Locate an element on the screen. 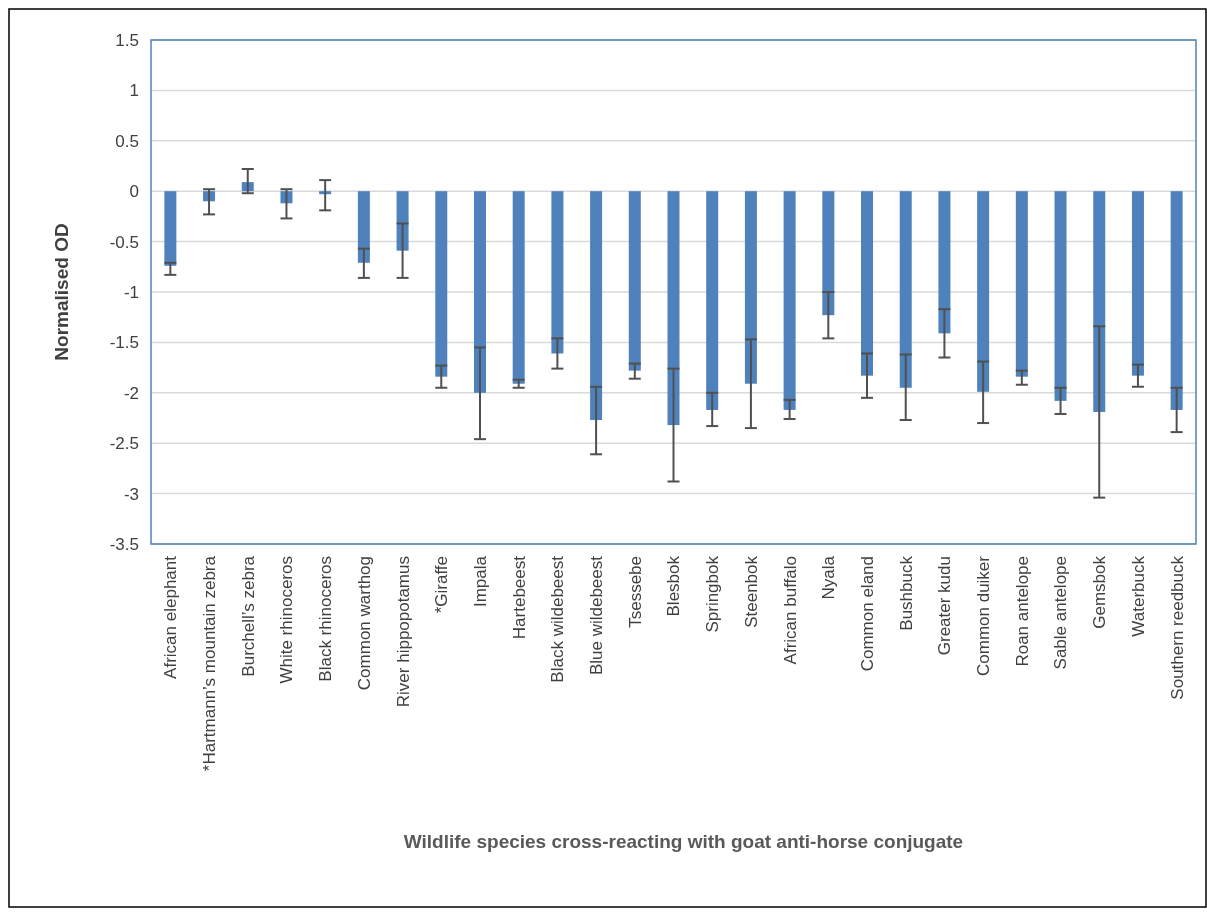  x-tick-label: Tsessebe is located at coordinates (635, 592).